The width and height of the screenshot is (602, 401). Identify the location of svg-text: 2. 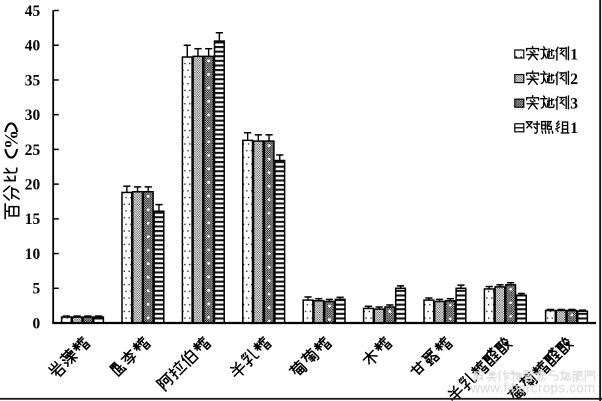
(574, 79).